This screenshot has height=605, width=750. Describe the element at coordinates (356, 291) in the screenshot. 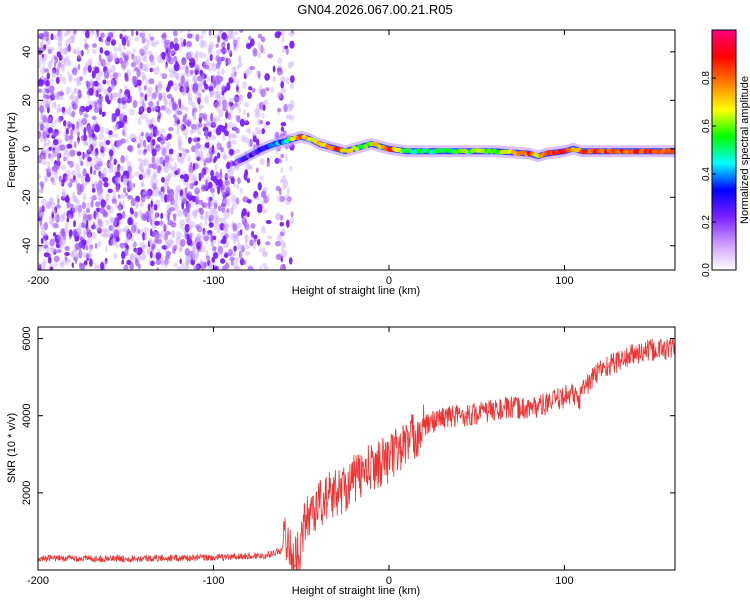

I see `spectrogram-x-label: Height of straight line (km)` at that location.